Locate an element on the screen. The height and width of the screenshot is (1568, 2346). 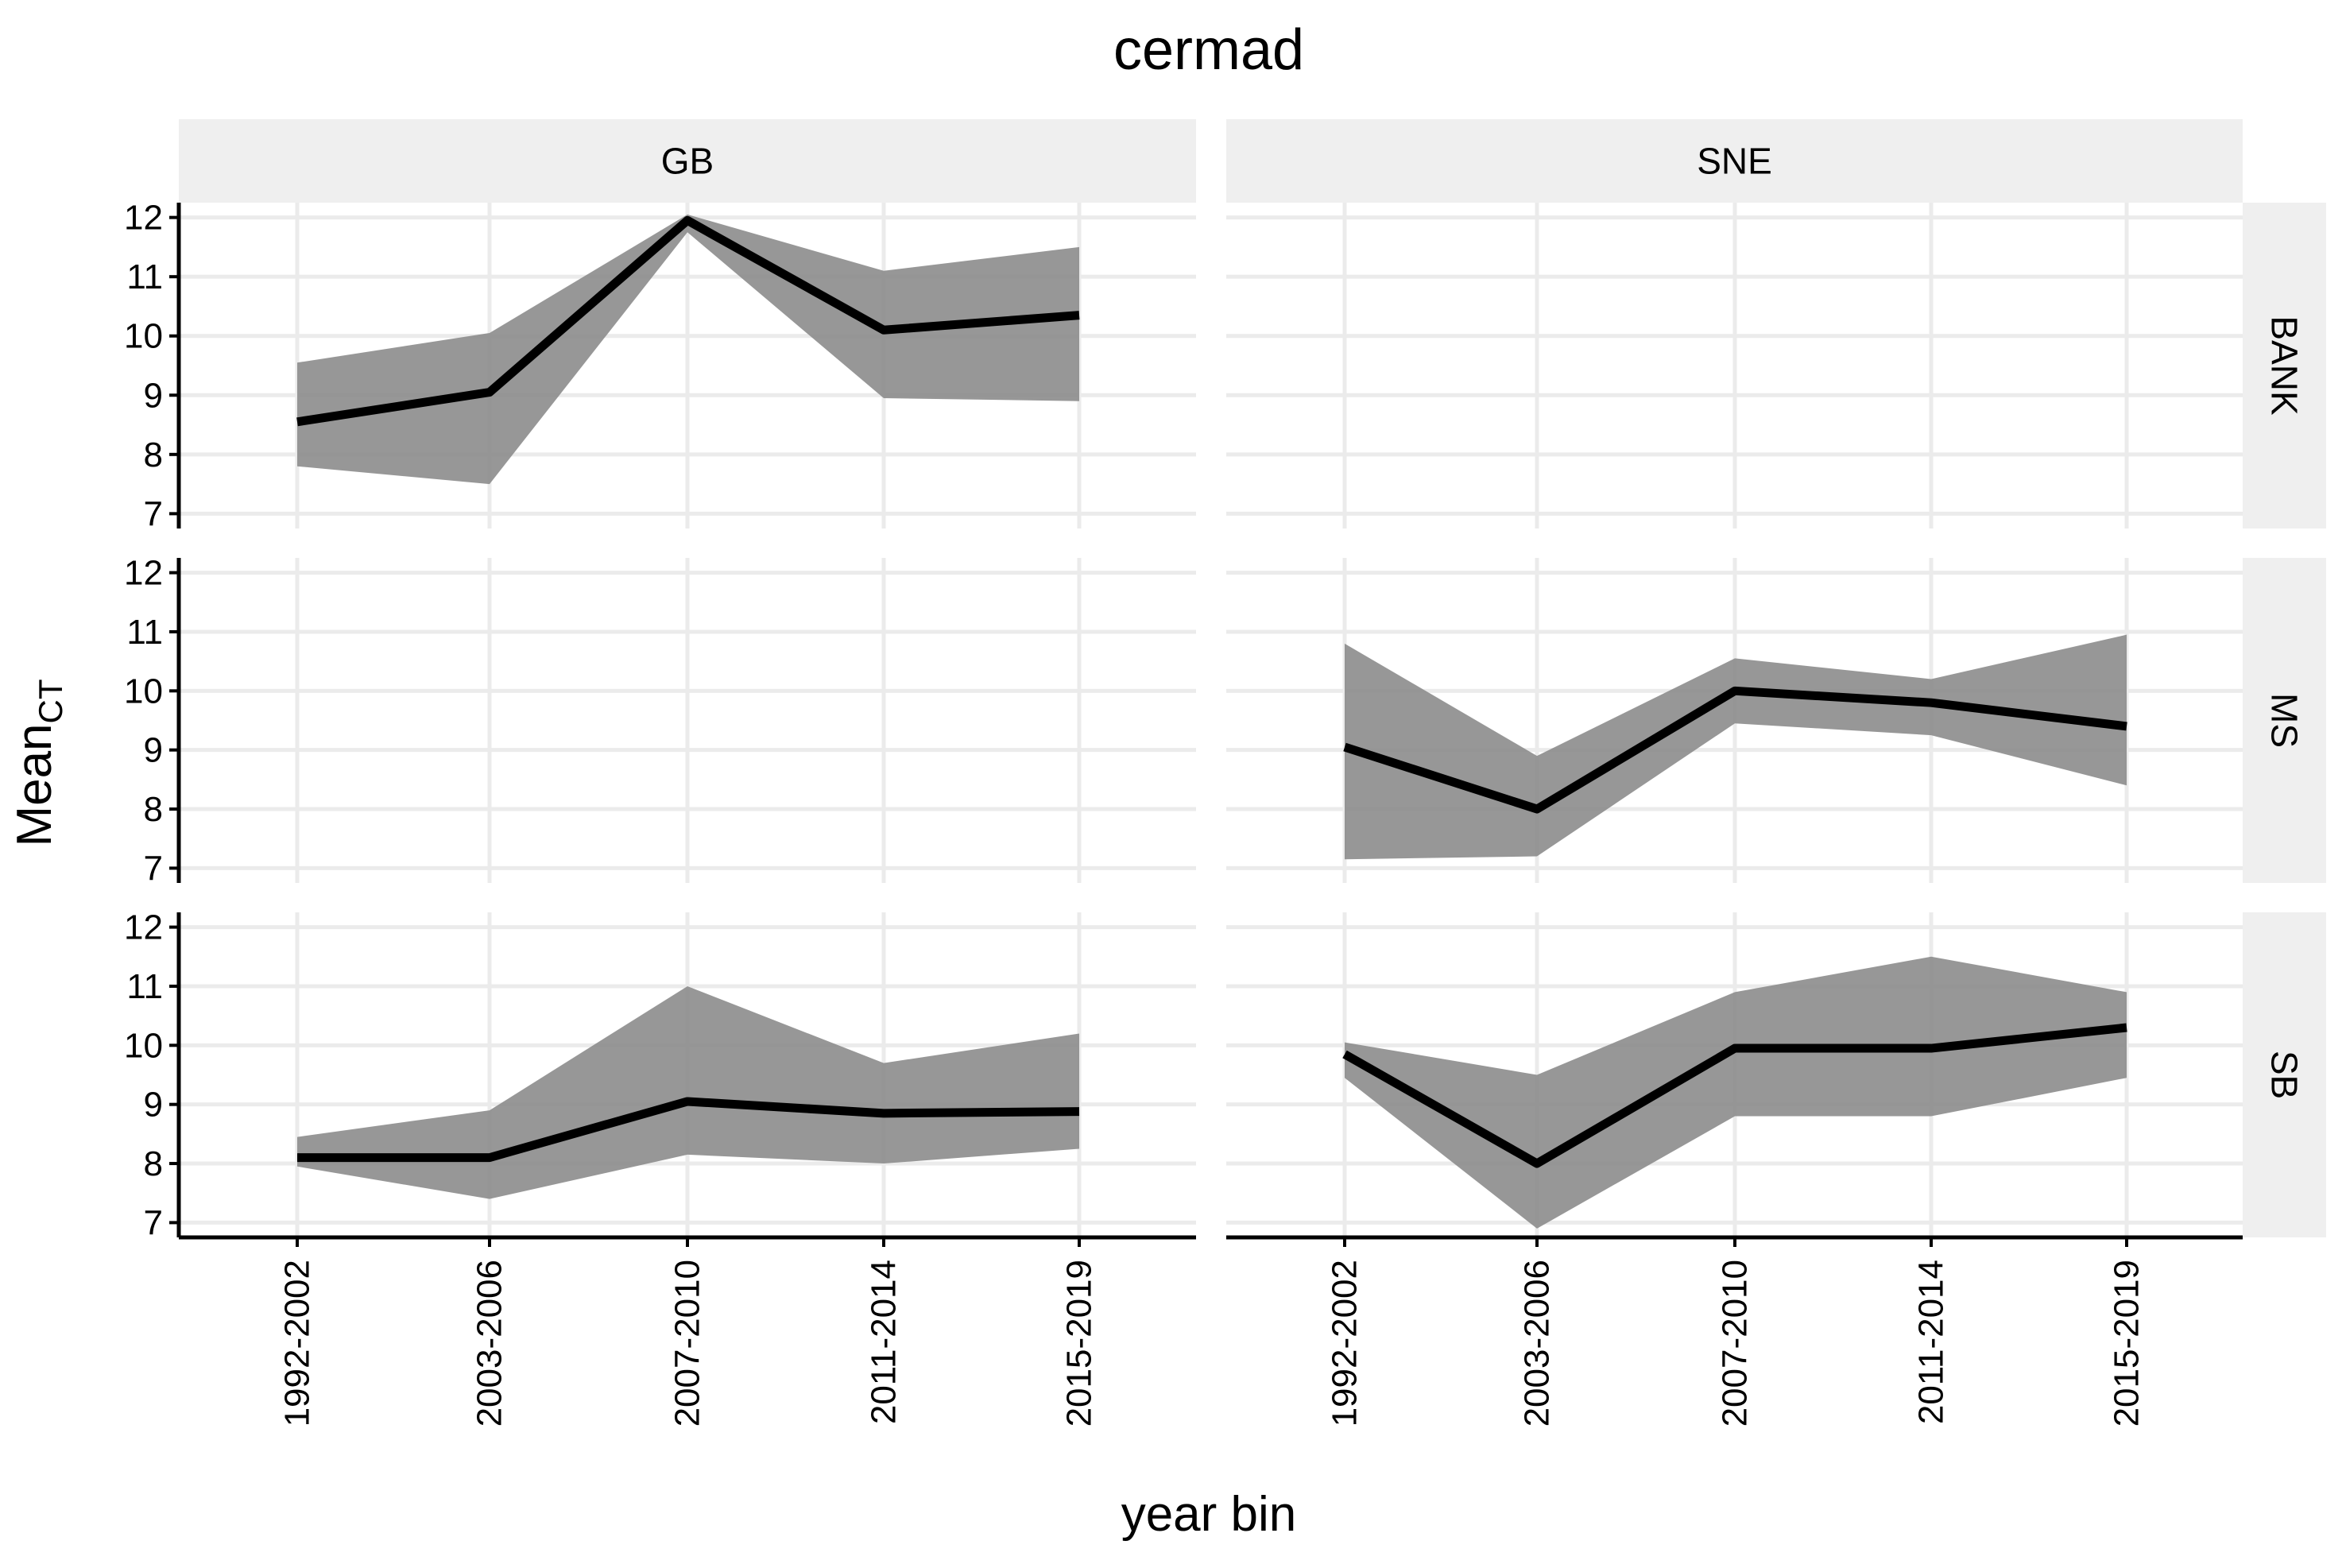
gridlines-sne-bank is located at coordinates (1734, 365).